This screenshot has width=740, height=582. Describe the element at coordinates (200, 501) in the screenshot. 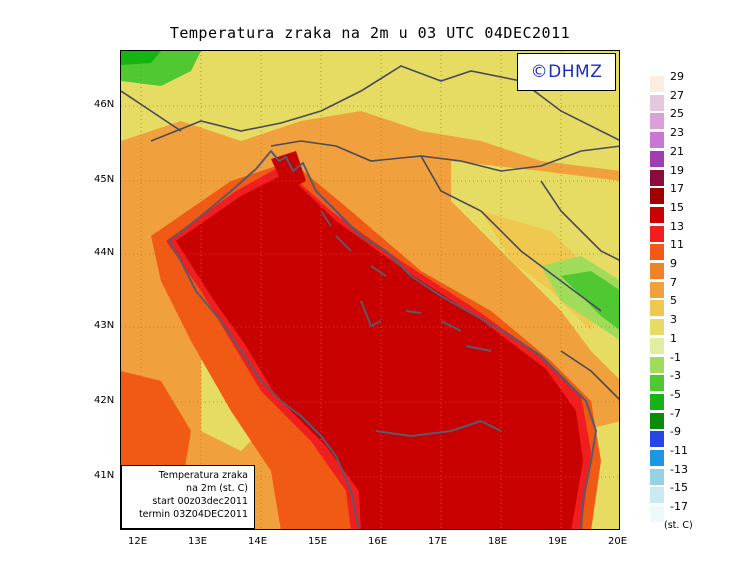

I see `info-line-3: start 00z03dec2011` at that location.